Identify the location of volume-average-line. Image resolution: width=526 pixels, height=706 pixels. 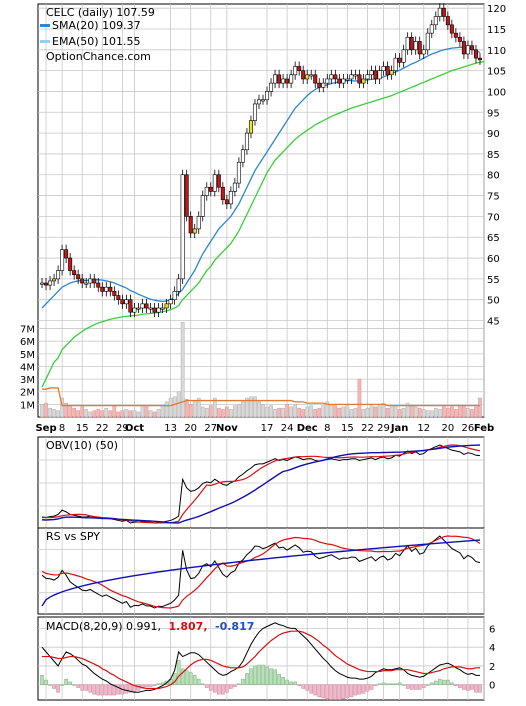
(261, 397).